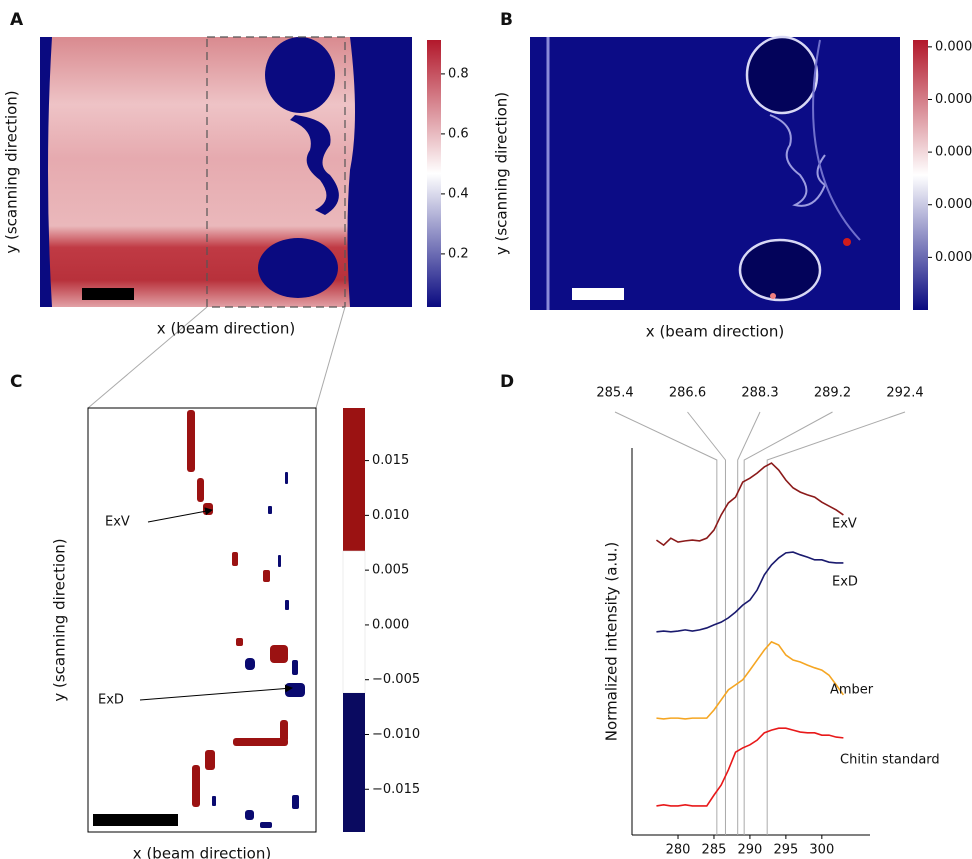  I want to click on colorbar-tick-label: −0.015, so click(396, 789).